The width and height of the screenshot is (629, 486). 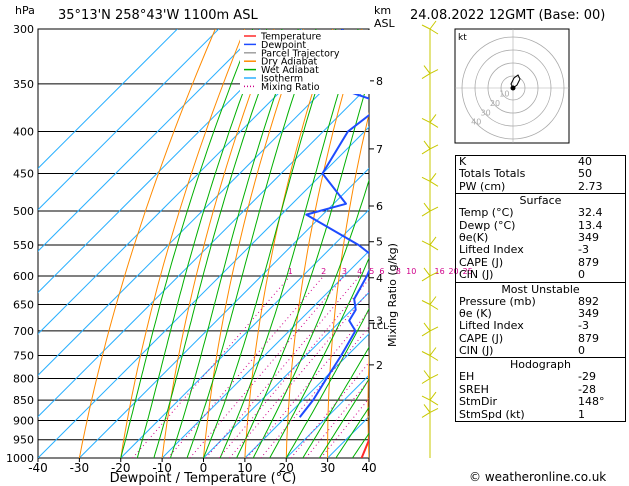 I want to click on pressure-tick-label: 950, so click(x=23, y=440).